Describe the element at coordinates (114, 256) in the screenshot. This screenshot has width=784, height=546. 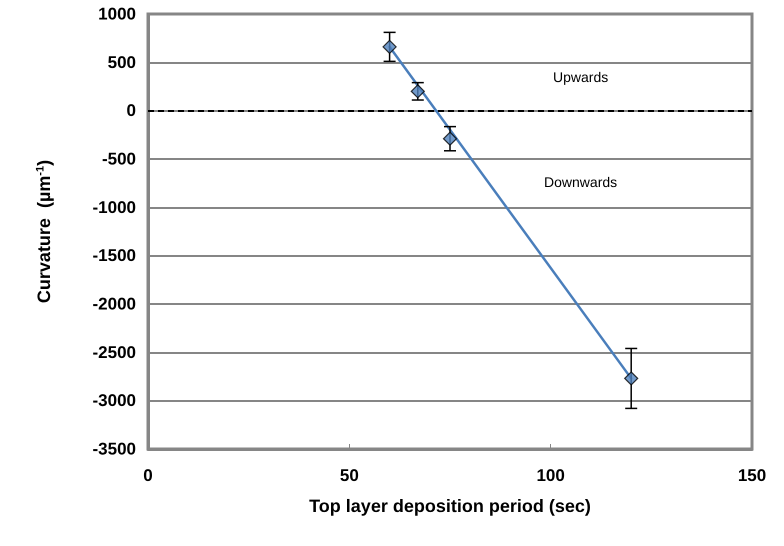
I see `y-tick-label: -1500` at that location.